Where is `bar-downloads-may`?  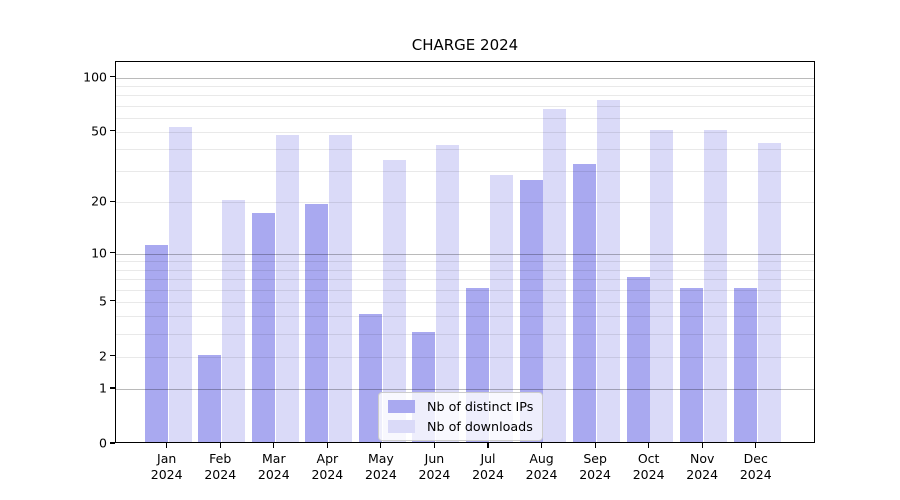 bar-downloads-may is located at coordinates (394, 300).